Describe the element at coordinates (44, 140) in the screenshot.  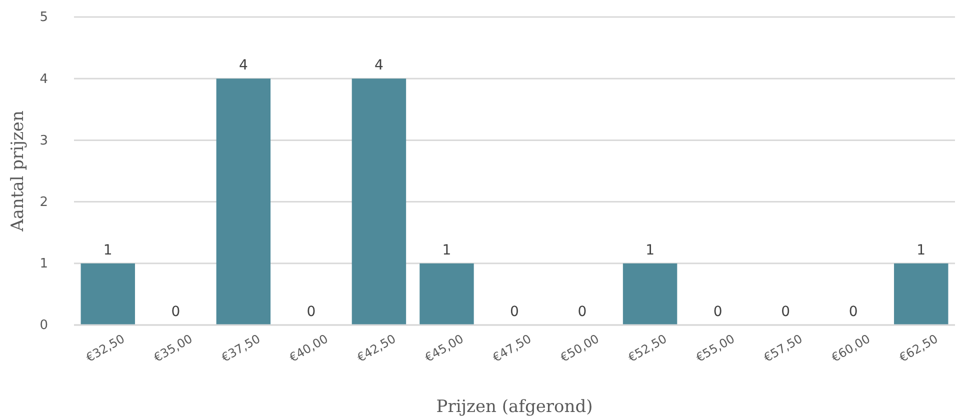
I see `y-tick-label: 3` at that location.